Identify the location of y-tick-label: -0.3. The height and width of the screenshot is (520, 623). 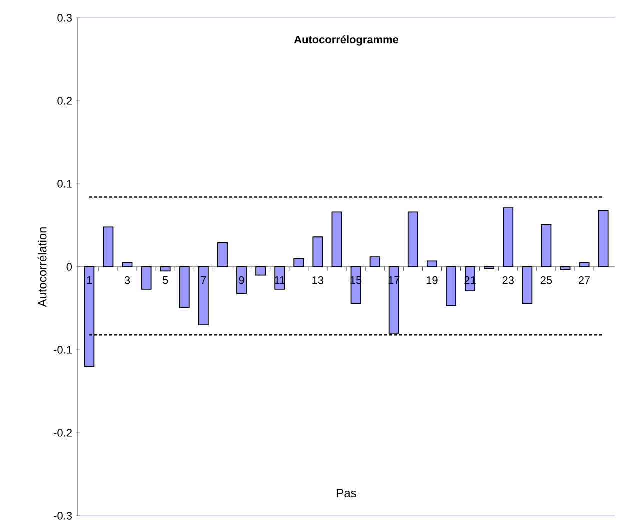
(63, 516).